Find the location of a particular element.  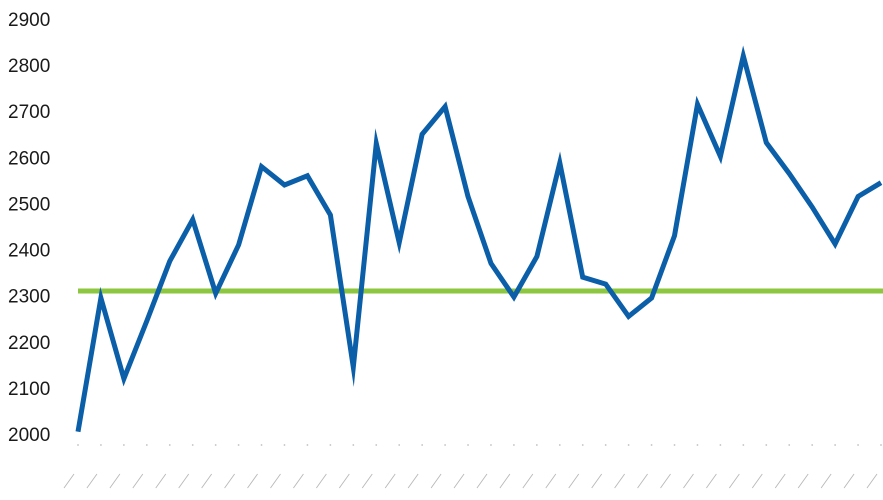

y-tick-label: 2000 is located at coordinates (29, 435).